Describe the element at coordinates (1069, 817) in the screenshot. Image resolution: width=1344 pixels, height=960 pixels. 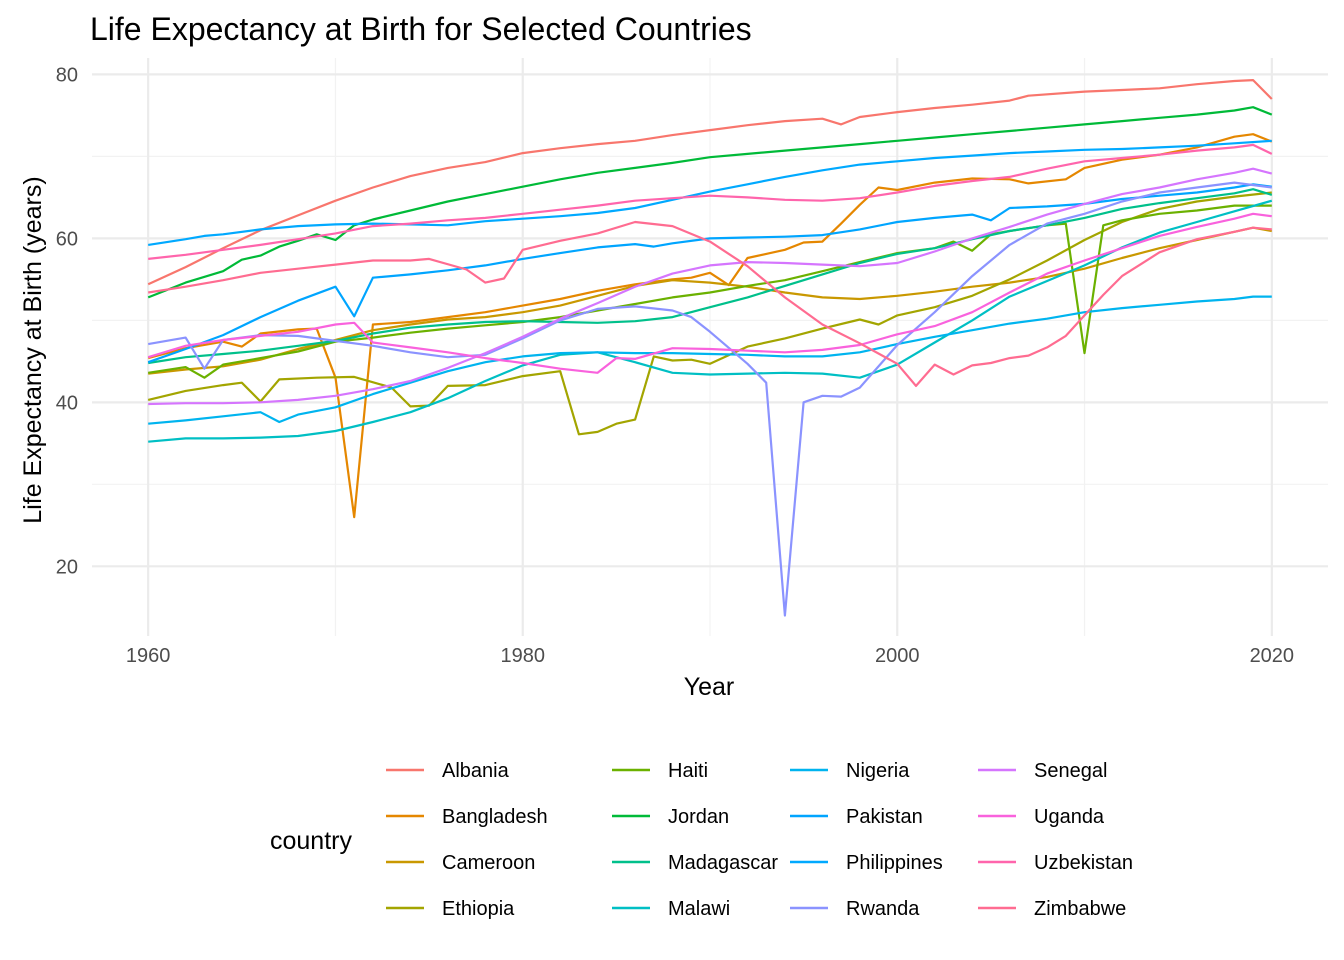
I see `legend-label-uganda: Uganda` at that location.